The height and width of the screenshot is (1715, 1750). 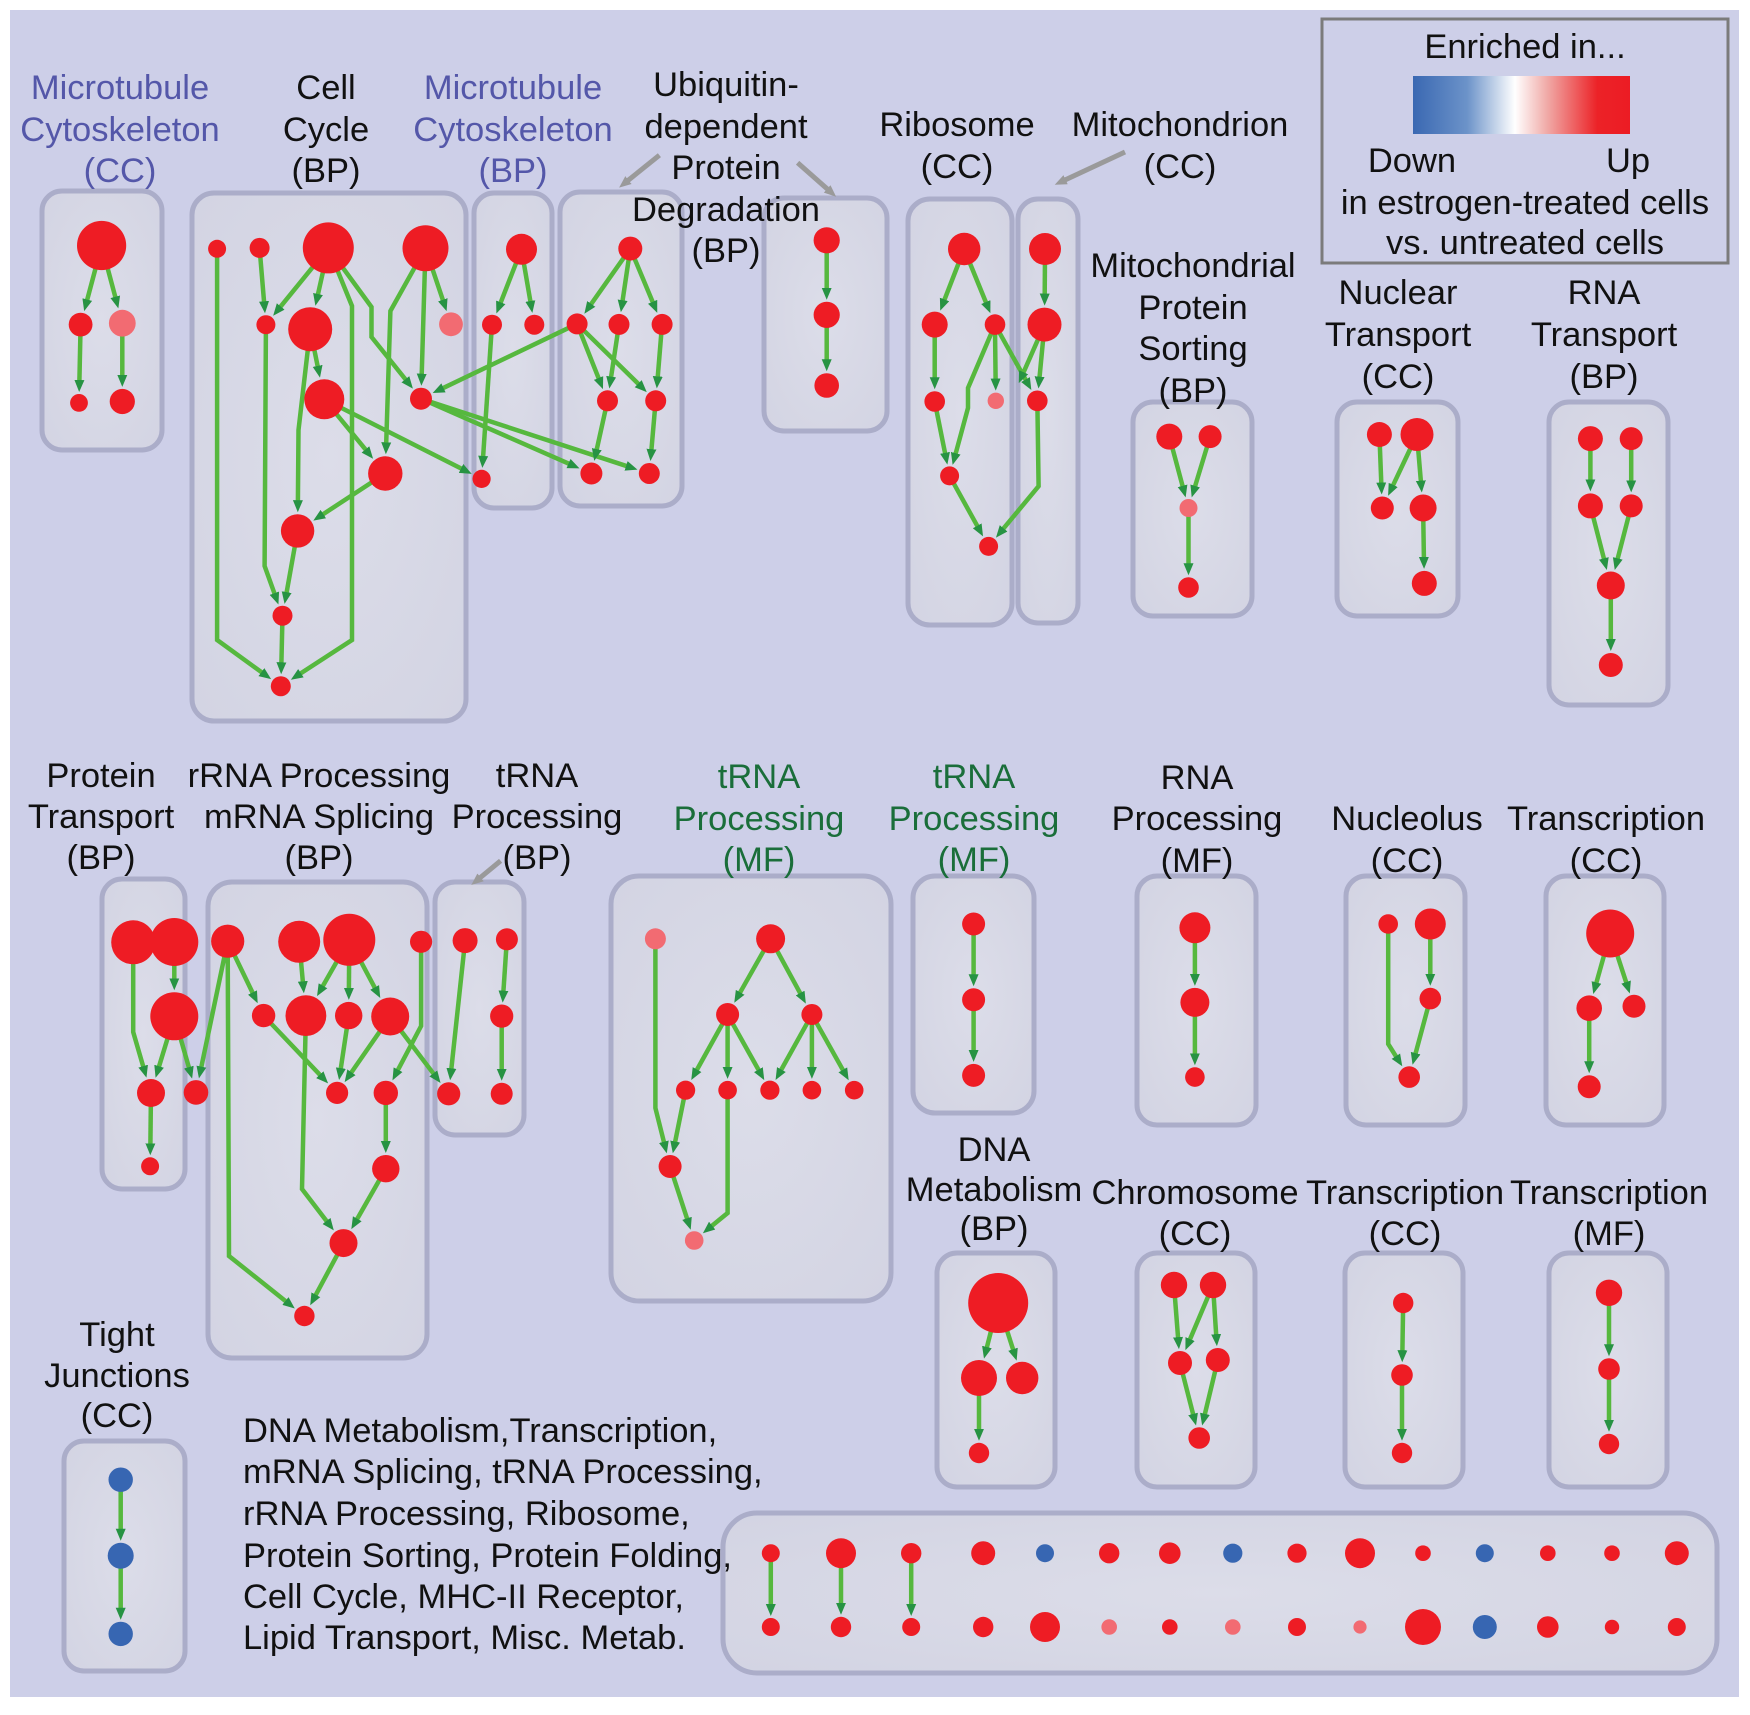 What do you see at coordinates (1412, 161) in the screenshot?
I see `svg-text: Down` at bounding box center [1412, 161].